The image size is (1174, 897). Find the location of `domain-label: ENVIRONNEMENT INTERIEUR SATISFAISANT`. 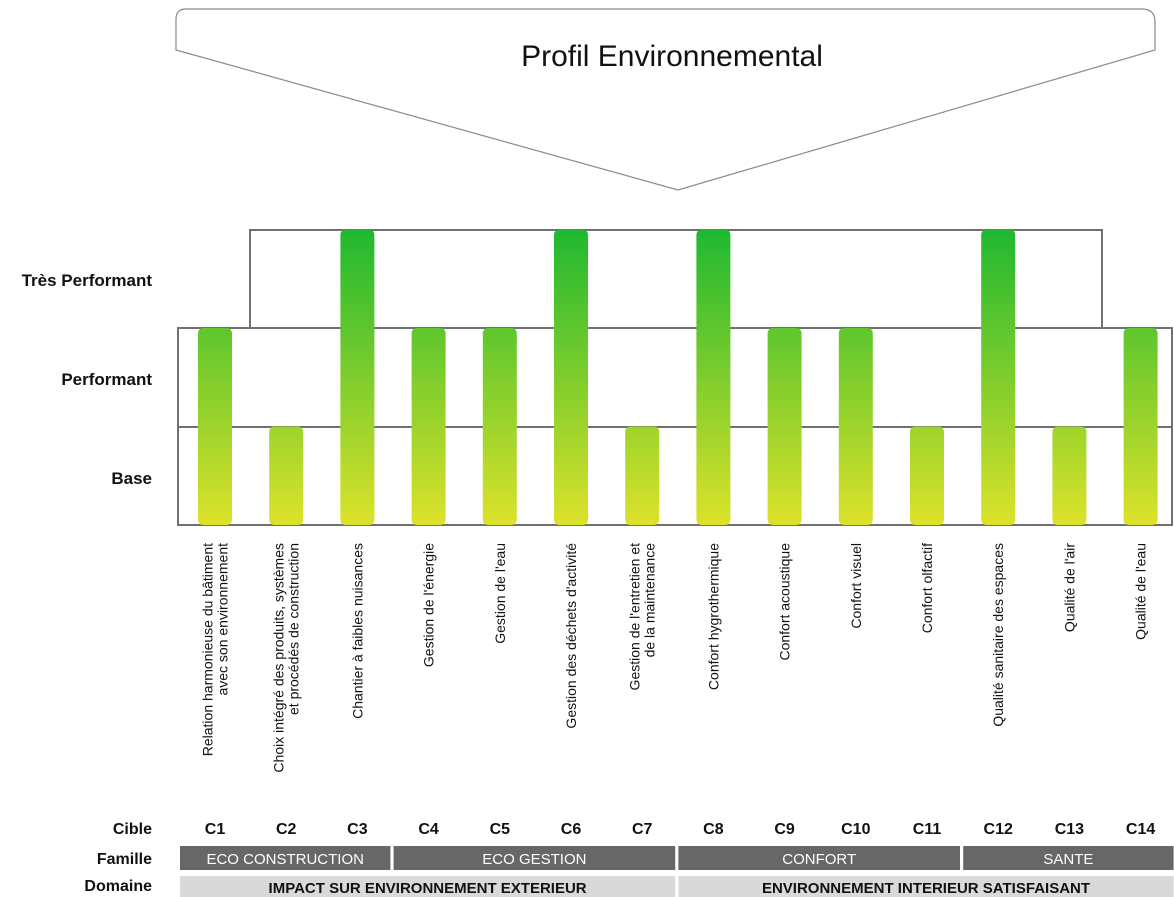

domain-label: ENVIRONNEMENT INTERIEUR SATISFAISANT is located at coordinates (926, 888).